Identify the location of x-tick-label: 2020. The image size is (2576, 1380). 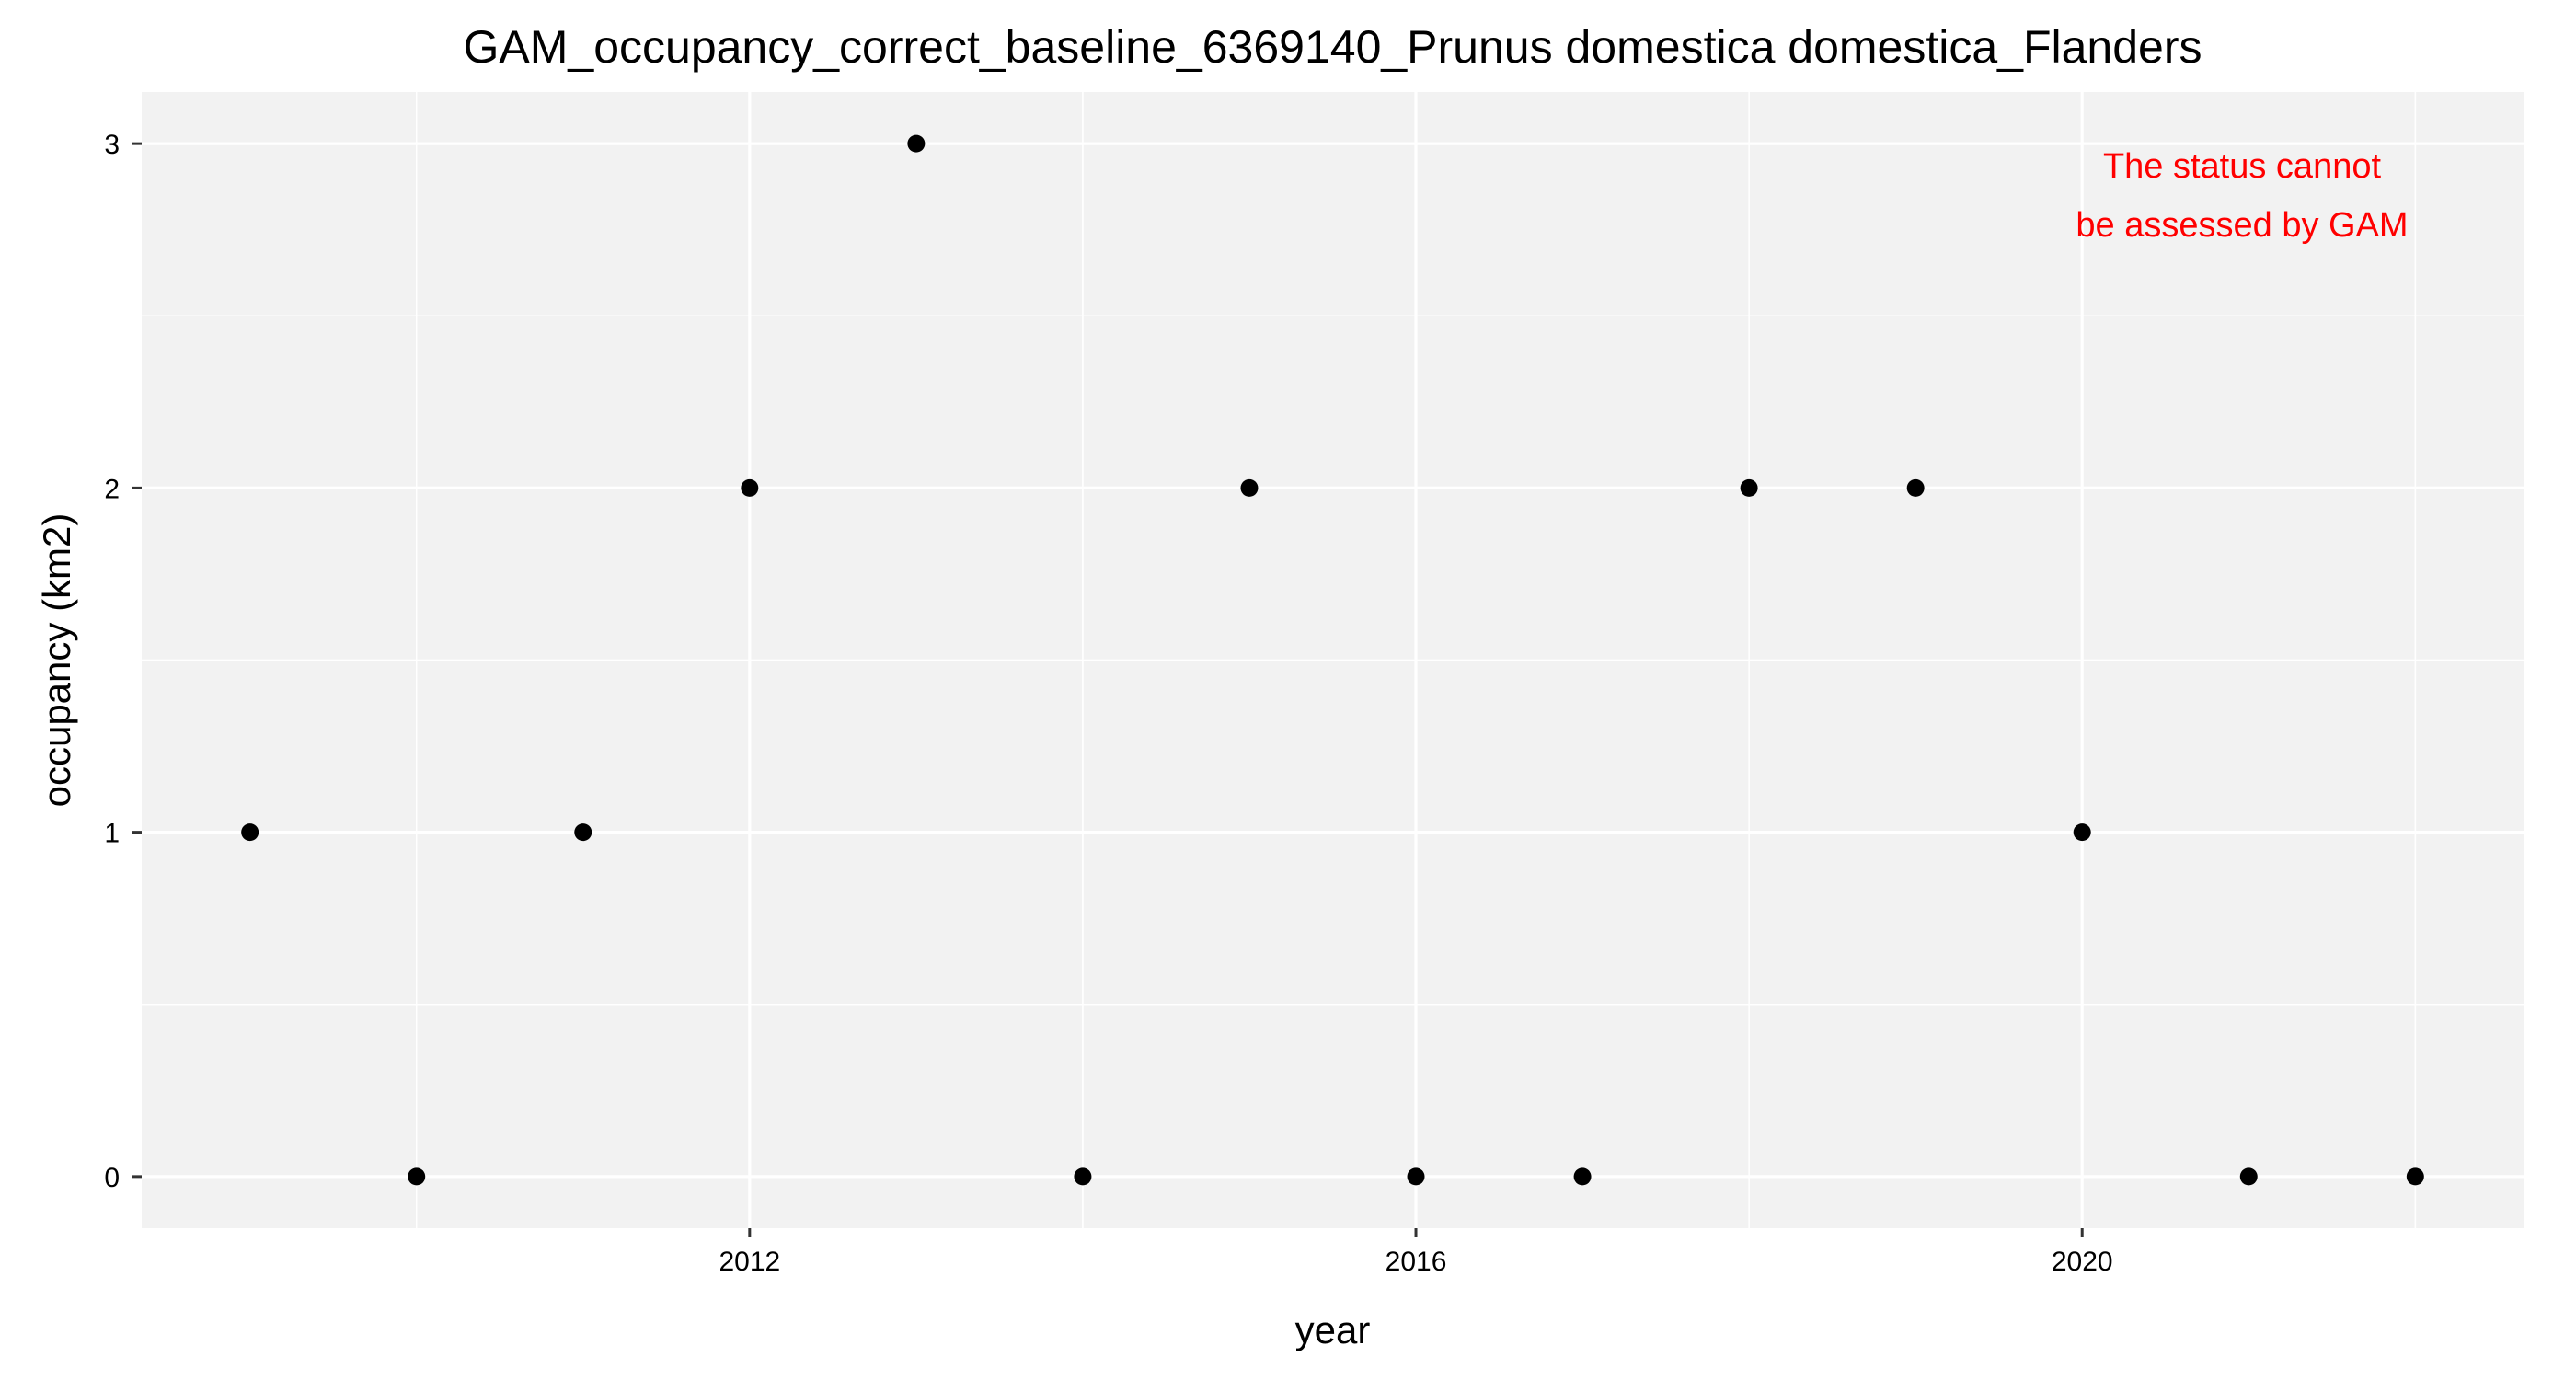
(2082, 1262).